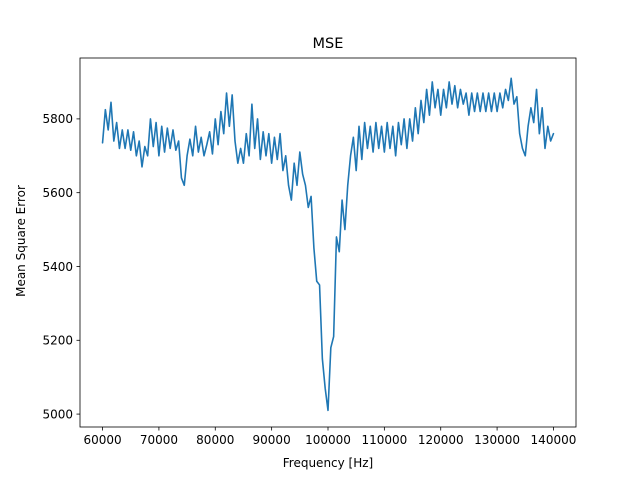 This screenshot has width=640, height=480. What do you see at coordinates (159, 440) in the screenshot?
I see `x-tick-label: 70000` at bounding box center [159, 440].